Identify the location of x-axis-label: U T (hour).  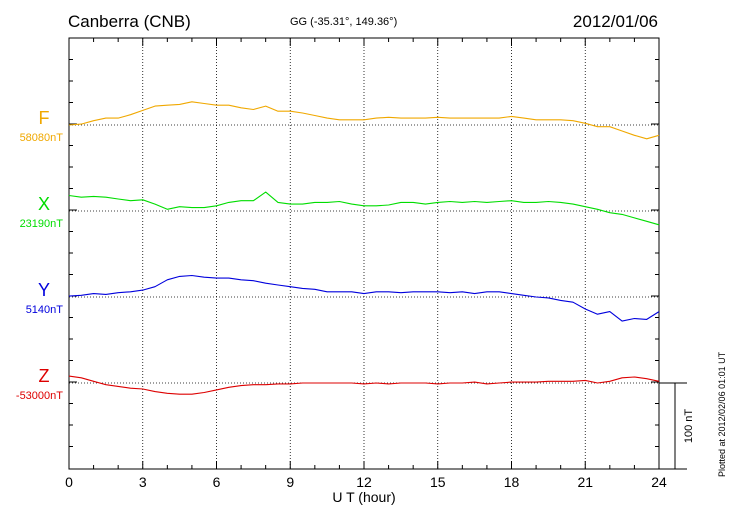
(363, 497).